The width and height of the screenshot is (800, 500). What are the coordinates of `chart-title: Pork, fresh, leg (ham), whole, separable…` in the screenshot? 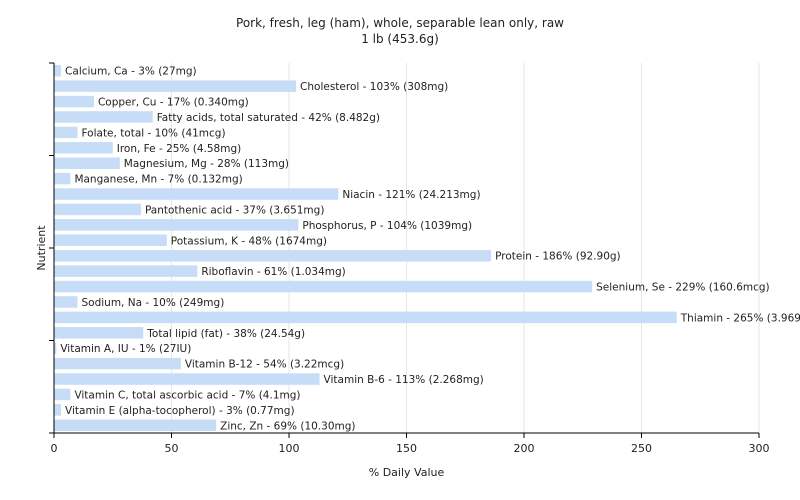 It's located at (400, 23).